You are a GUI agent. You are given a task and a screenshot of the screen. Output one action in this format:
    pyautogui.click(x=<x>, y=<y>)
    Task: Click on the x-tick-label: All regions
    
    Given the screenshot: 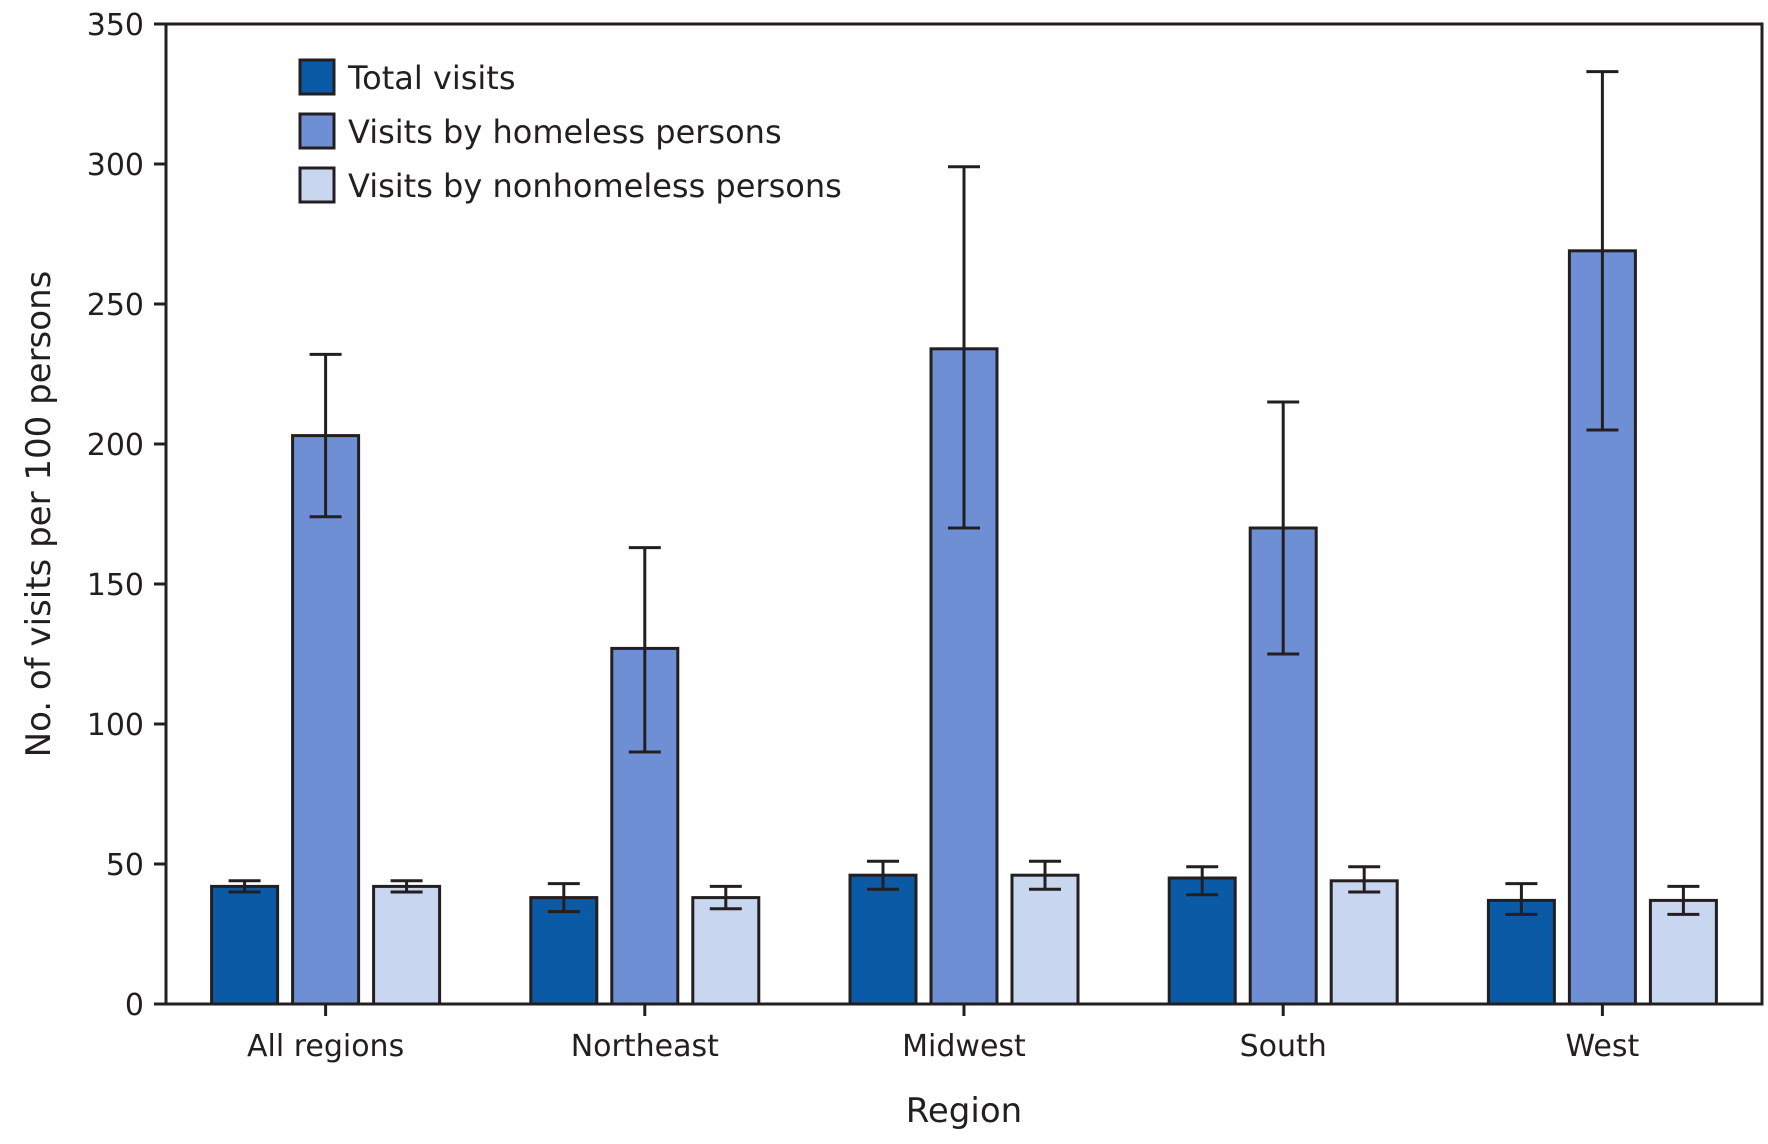 What is the action you would take?
    pyautogui.click(x=325, y=1046)
    